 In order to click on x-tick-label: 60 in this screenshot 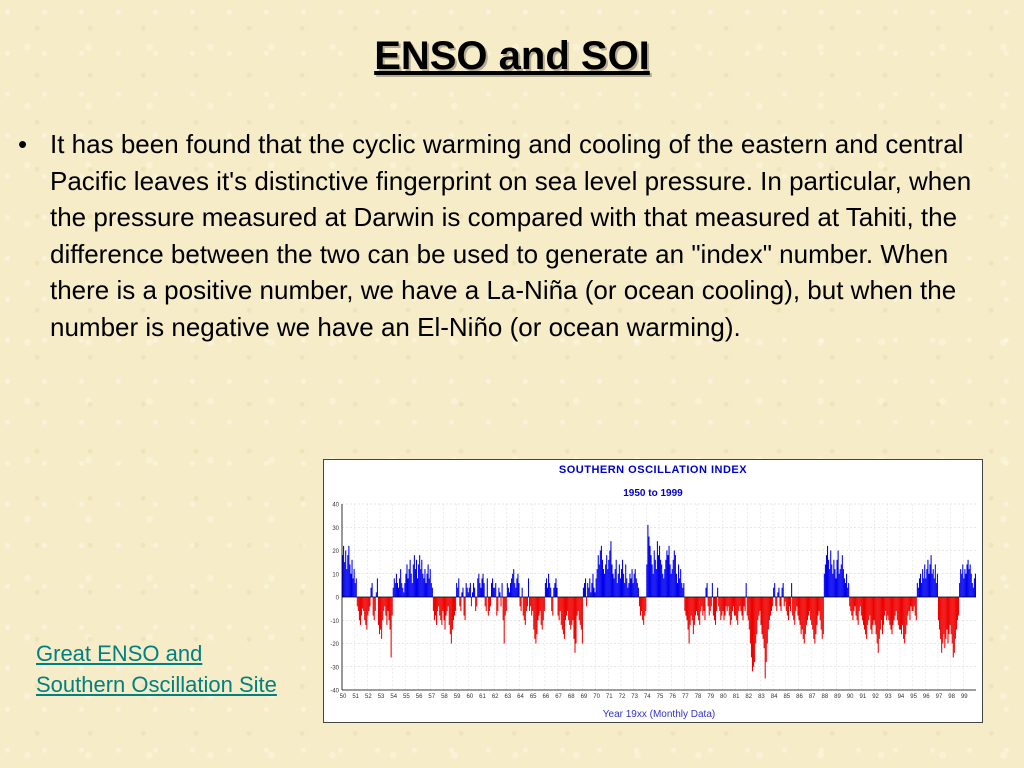, I will do `click(469, 697)`.